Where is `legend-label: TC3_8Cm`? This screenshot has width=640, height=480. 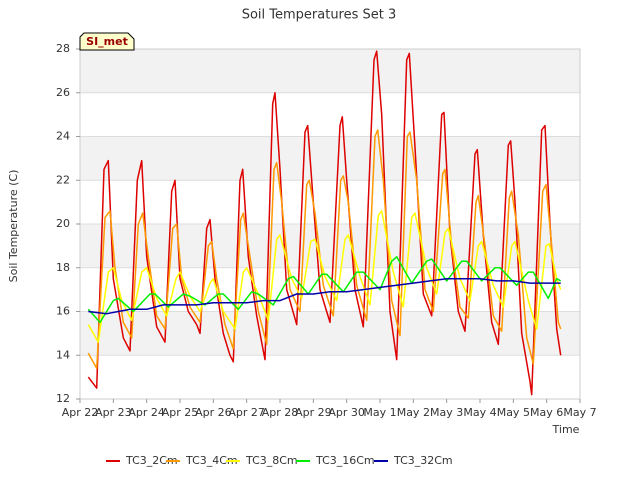
legend-label: TC3_8Cm is located at coordinates (271, 460).